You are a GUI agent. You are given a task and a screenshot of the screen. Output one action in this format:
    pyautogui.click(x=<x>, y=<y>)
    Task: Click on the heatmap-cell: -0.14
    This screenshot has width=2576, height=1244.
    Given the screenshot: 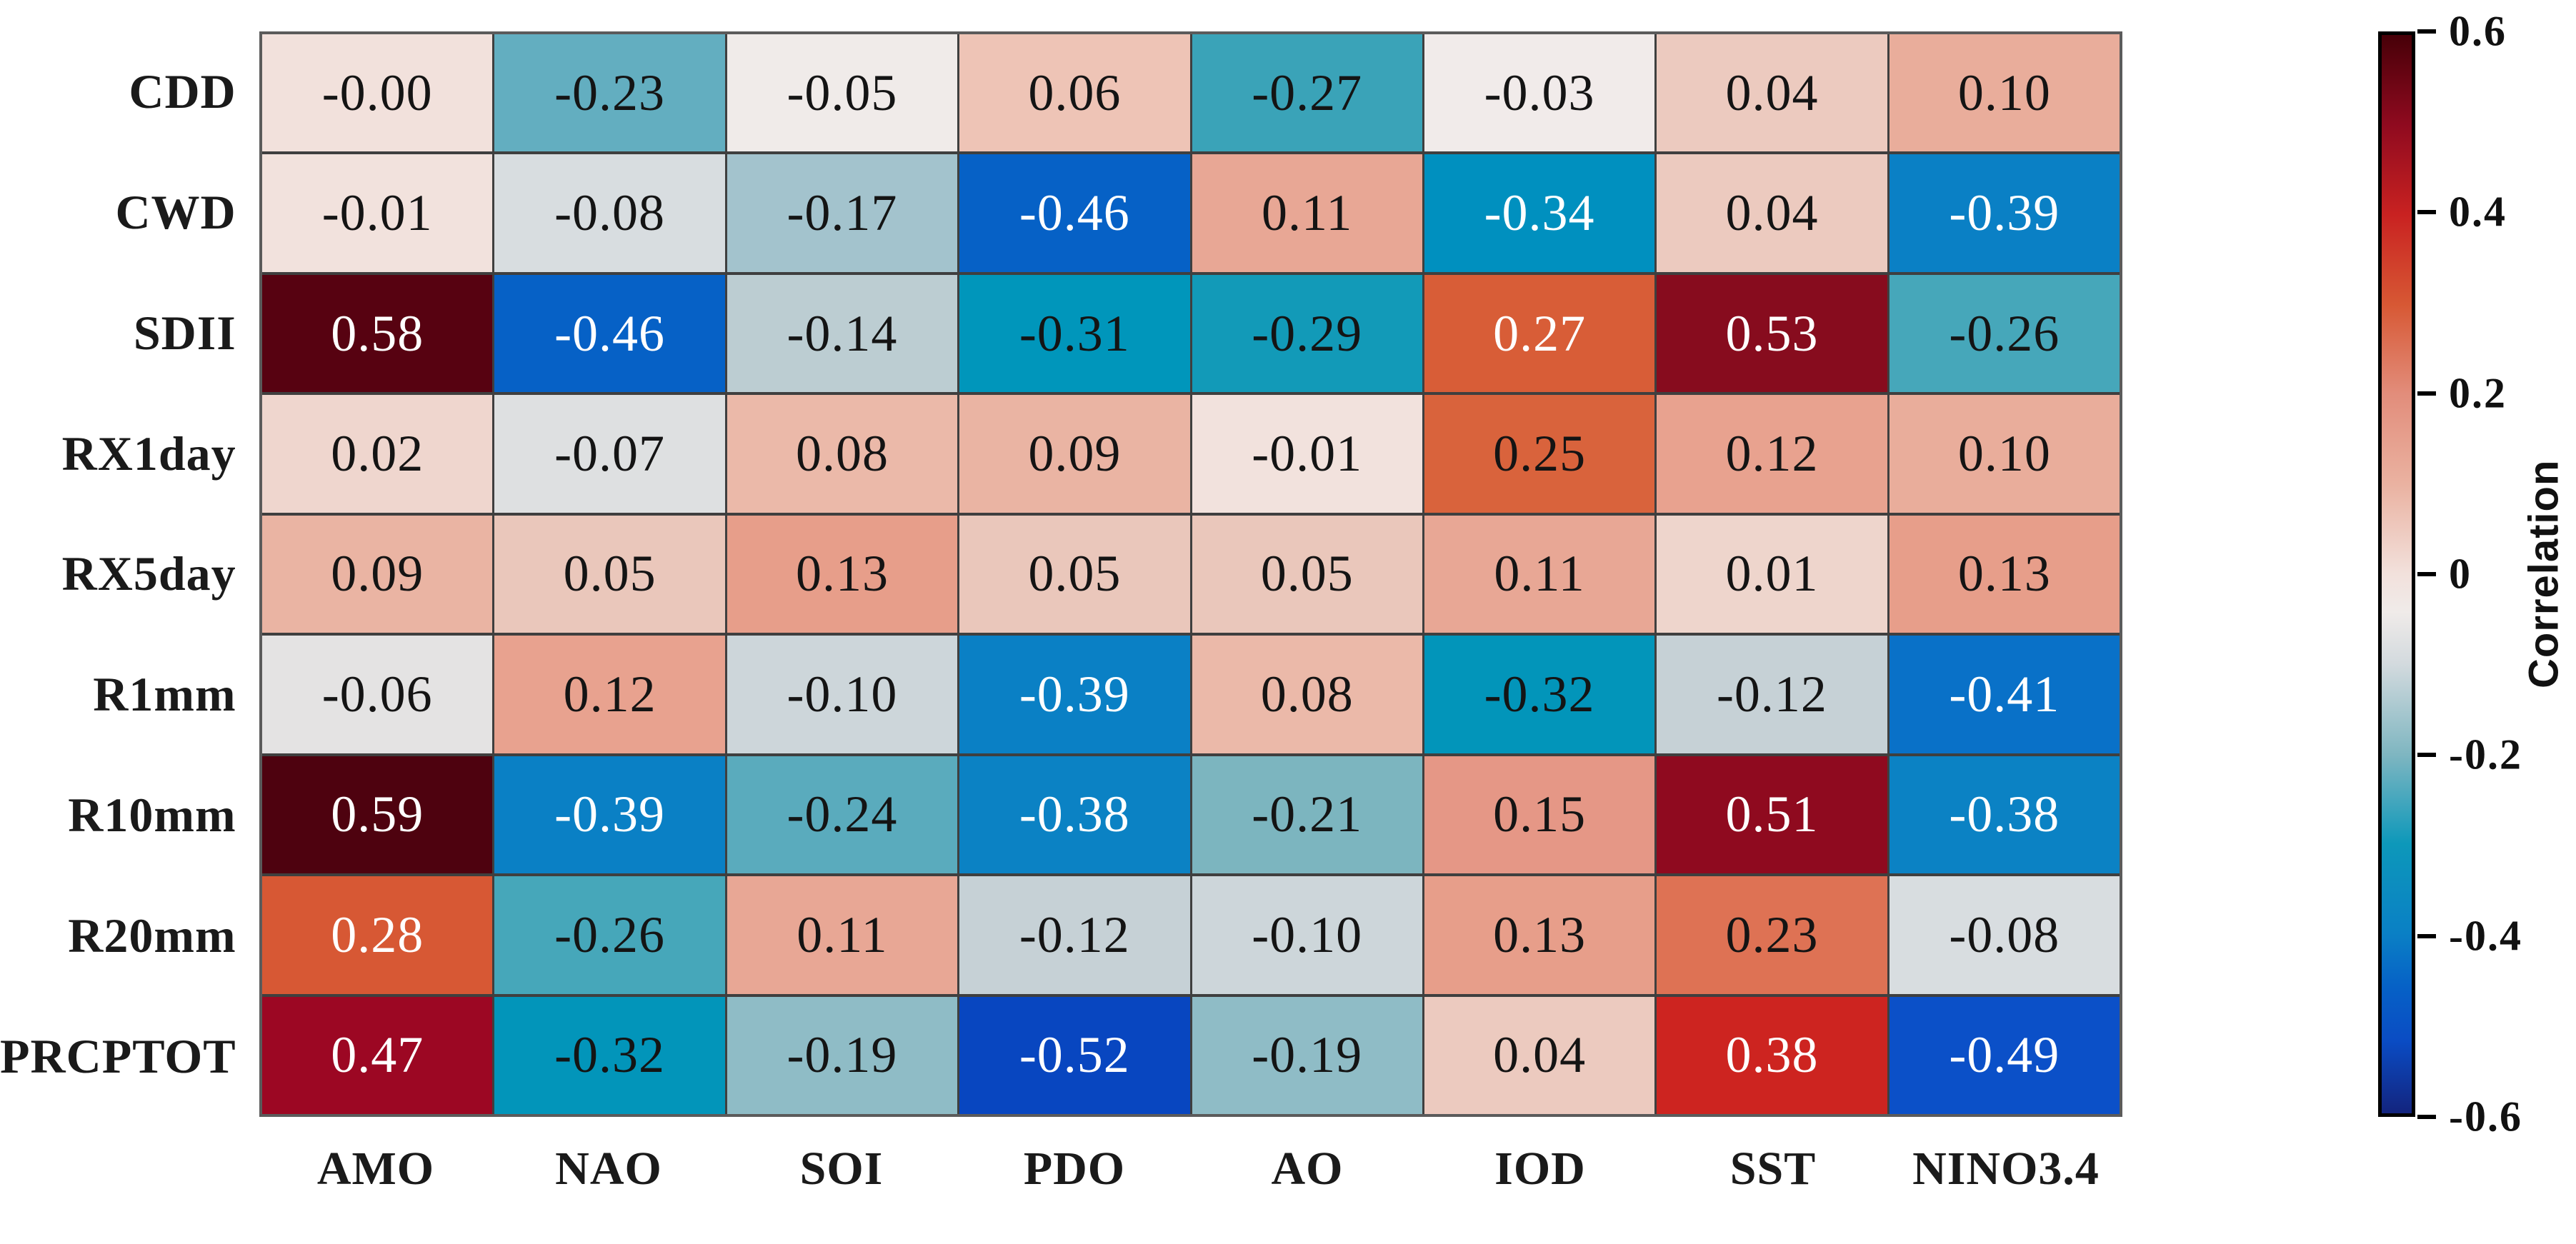 What is the action you would take?
    pyautogui.click(x=842, y=333)
    